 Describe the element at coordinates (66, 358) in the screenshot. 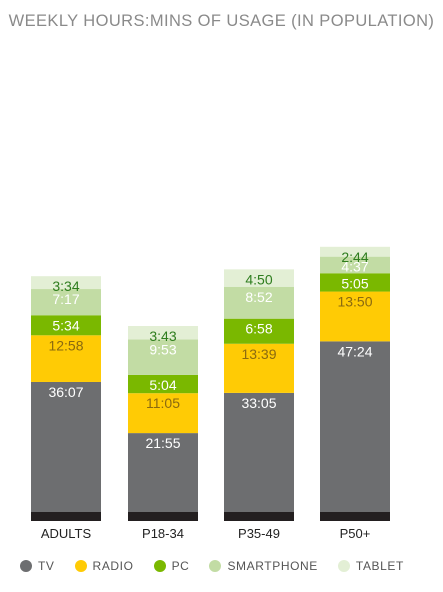

I see `bar-segment-adults-radio` at that location.